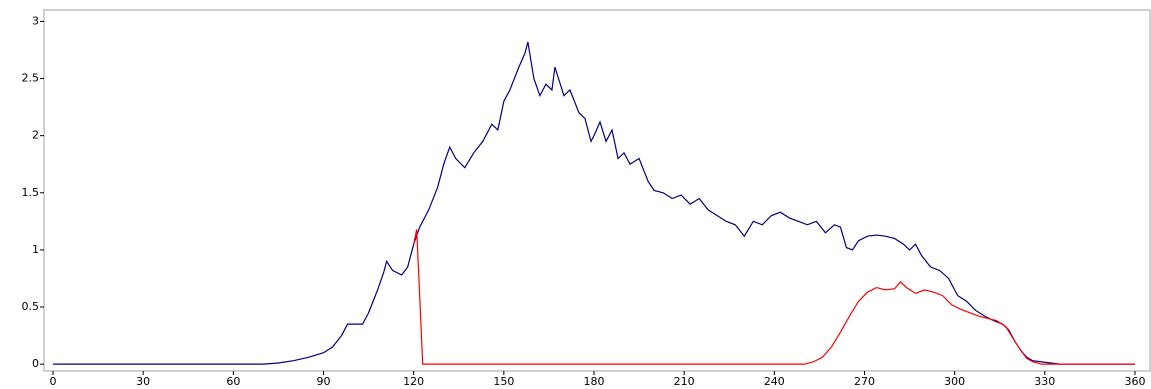  What do you see at coordinates (31, 78) in the screenshot?
I see `y-tick-label: 2.5` at bounding box center [31, 78].